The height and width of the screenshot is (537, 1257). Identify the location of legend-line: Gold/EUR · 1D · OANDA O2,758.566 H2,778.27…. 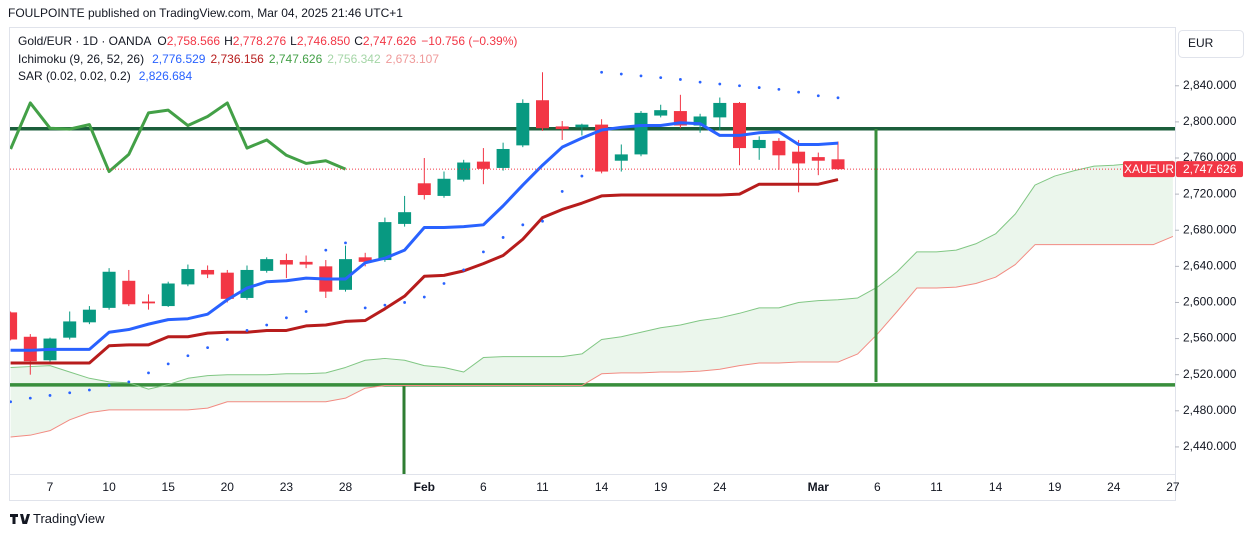
(267, 41).